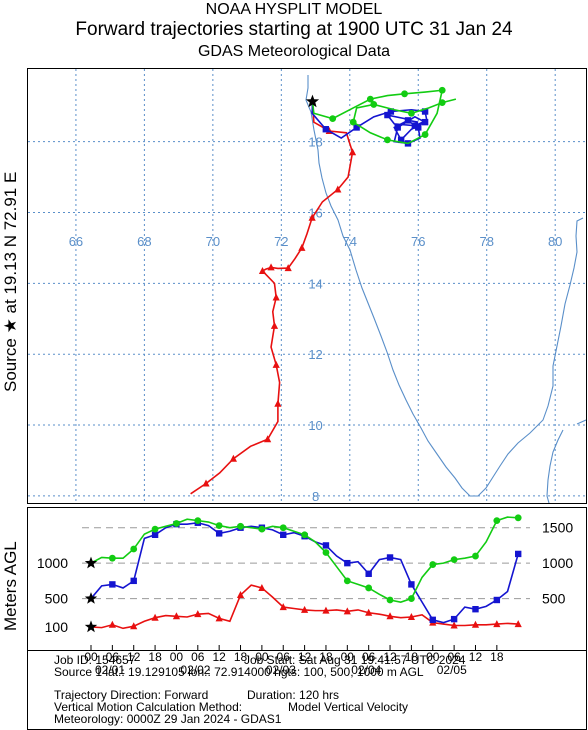 This screenshot has width=588, height=730. Describe the element at coordinates (144, 241) in the screenshot. I see `longitude-tick-label: 68` at that location.